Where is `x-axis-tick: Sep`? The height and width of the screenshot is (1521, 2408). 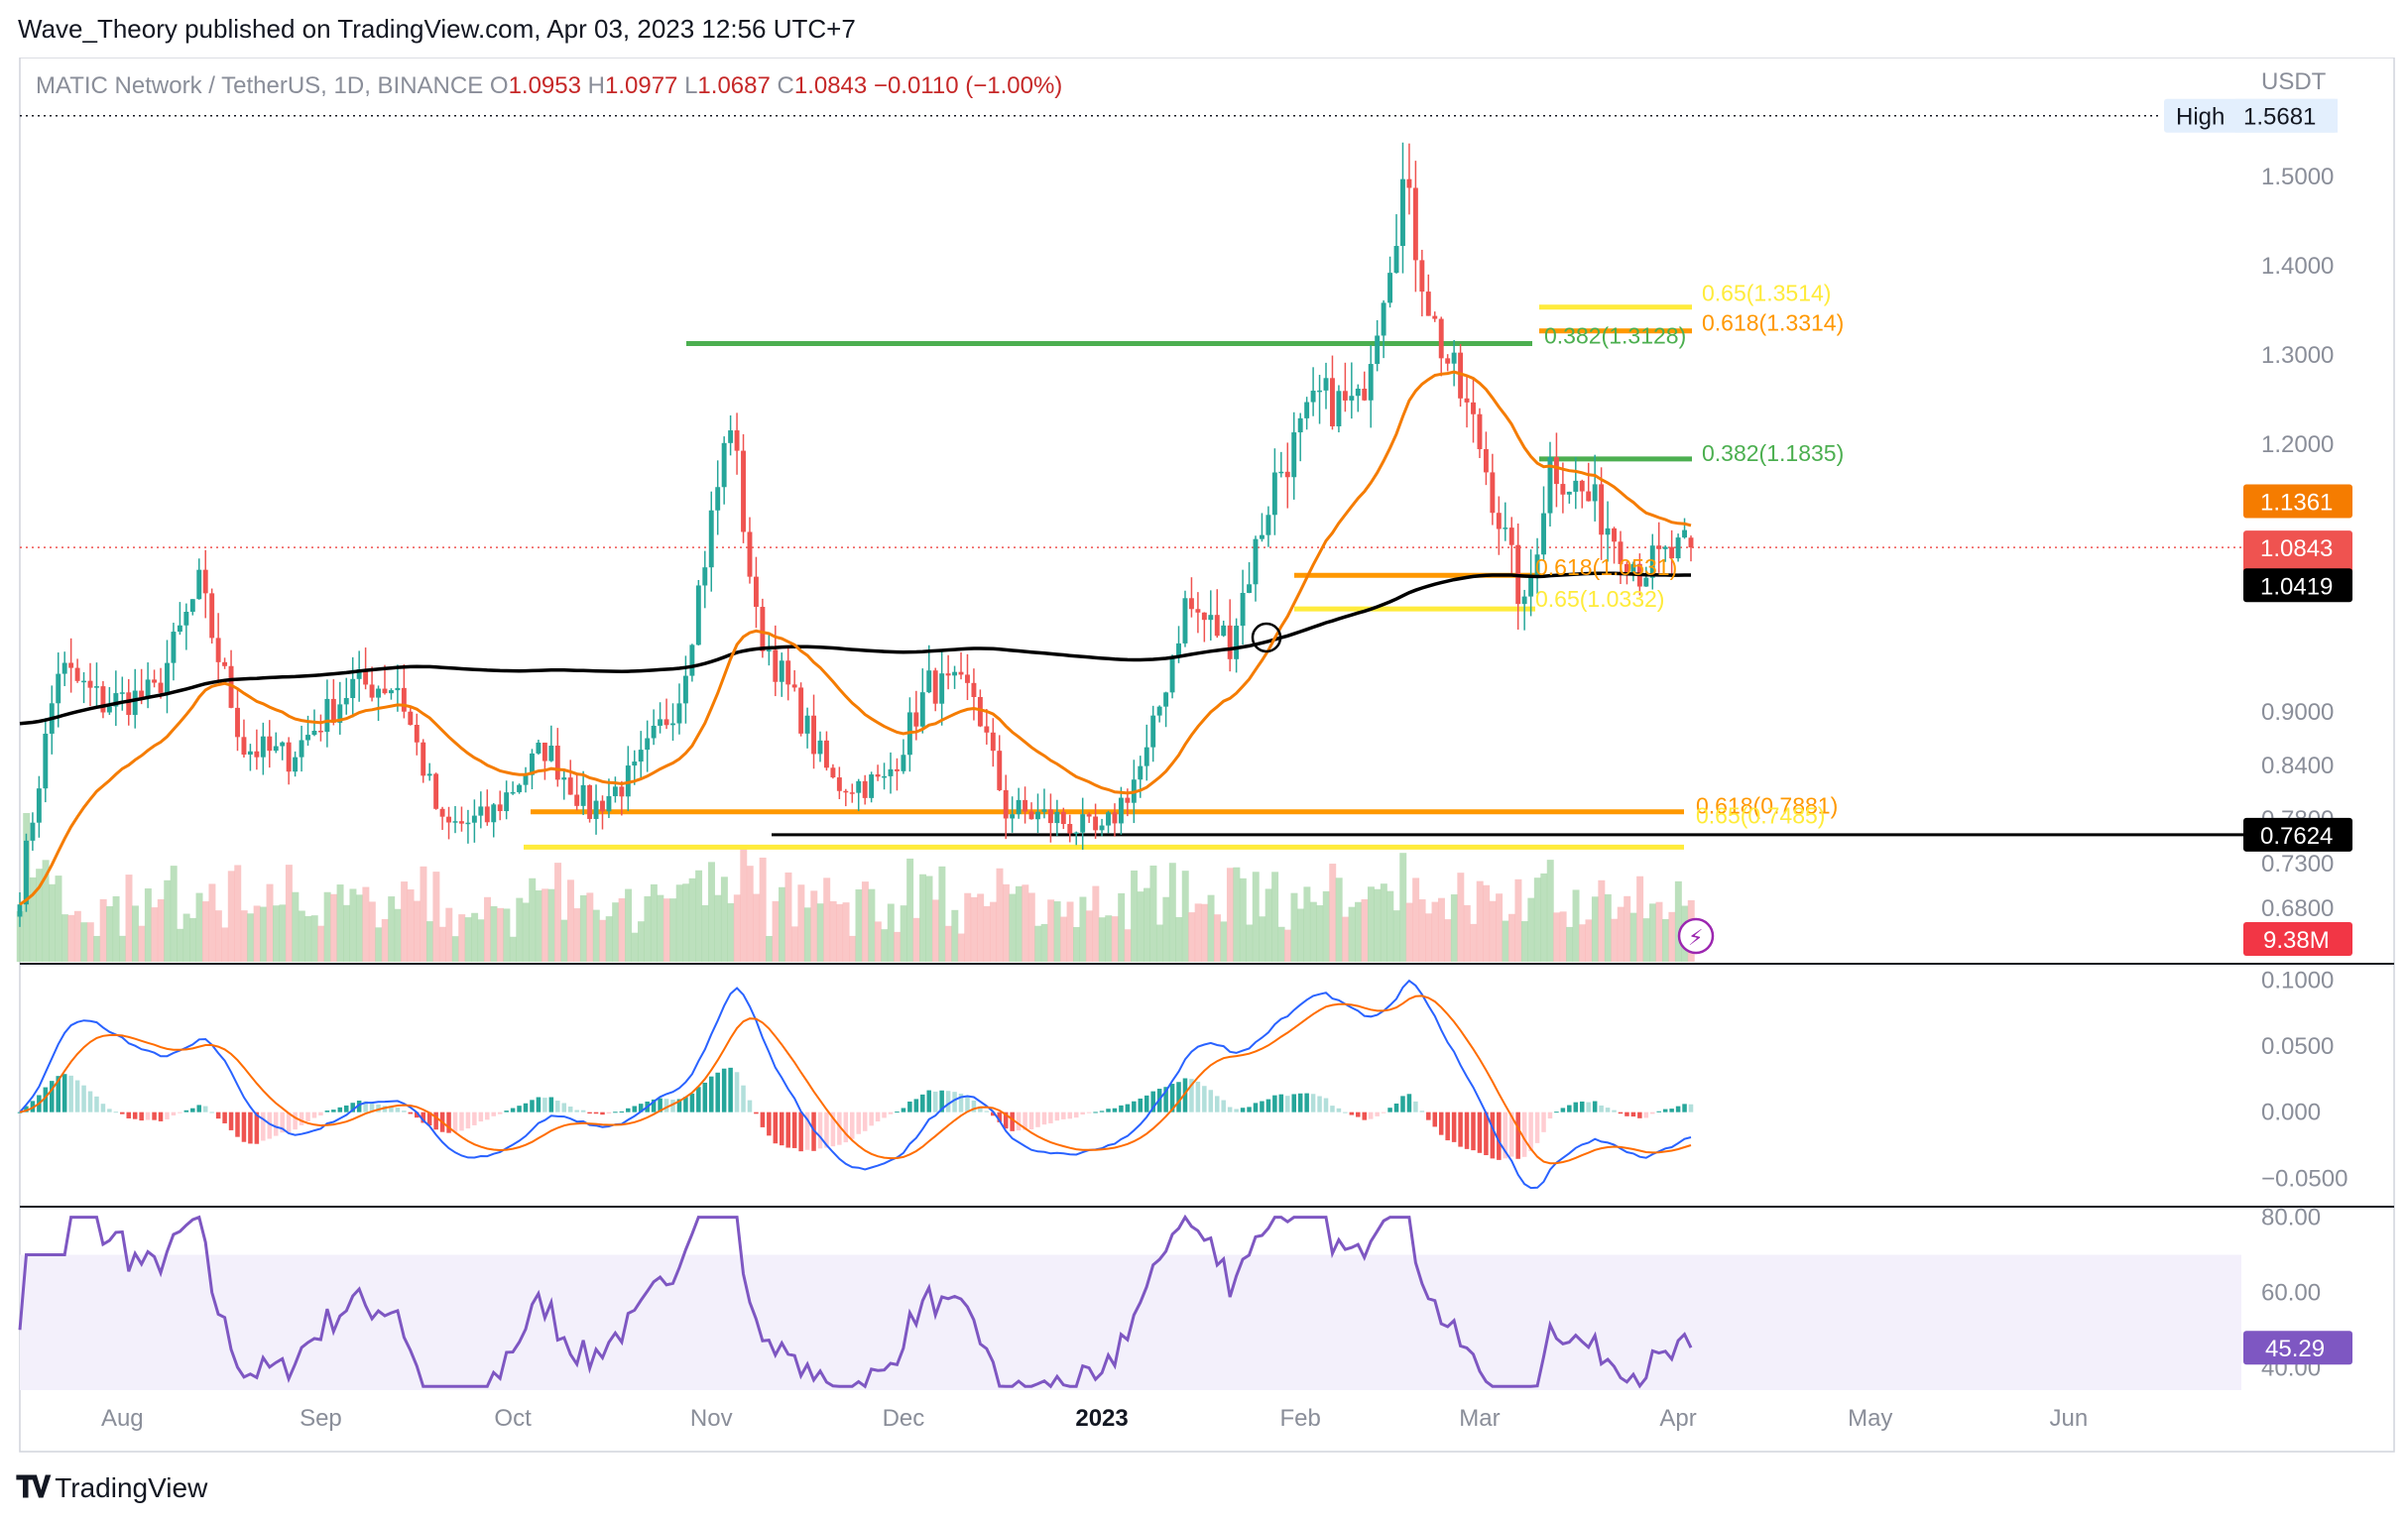
x-axis-tick: Sep is located at coordinates (321, 1418).